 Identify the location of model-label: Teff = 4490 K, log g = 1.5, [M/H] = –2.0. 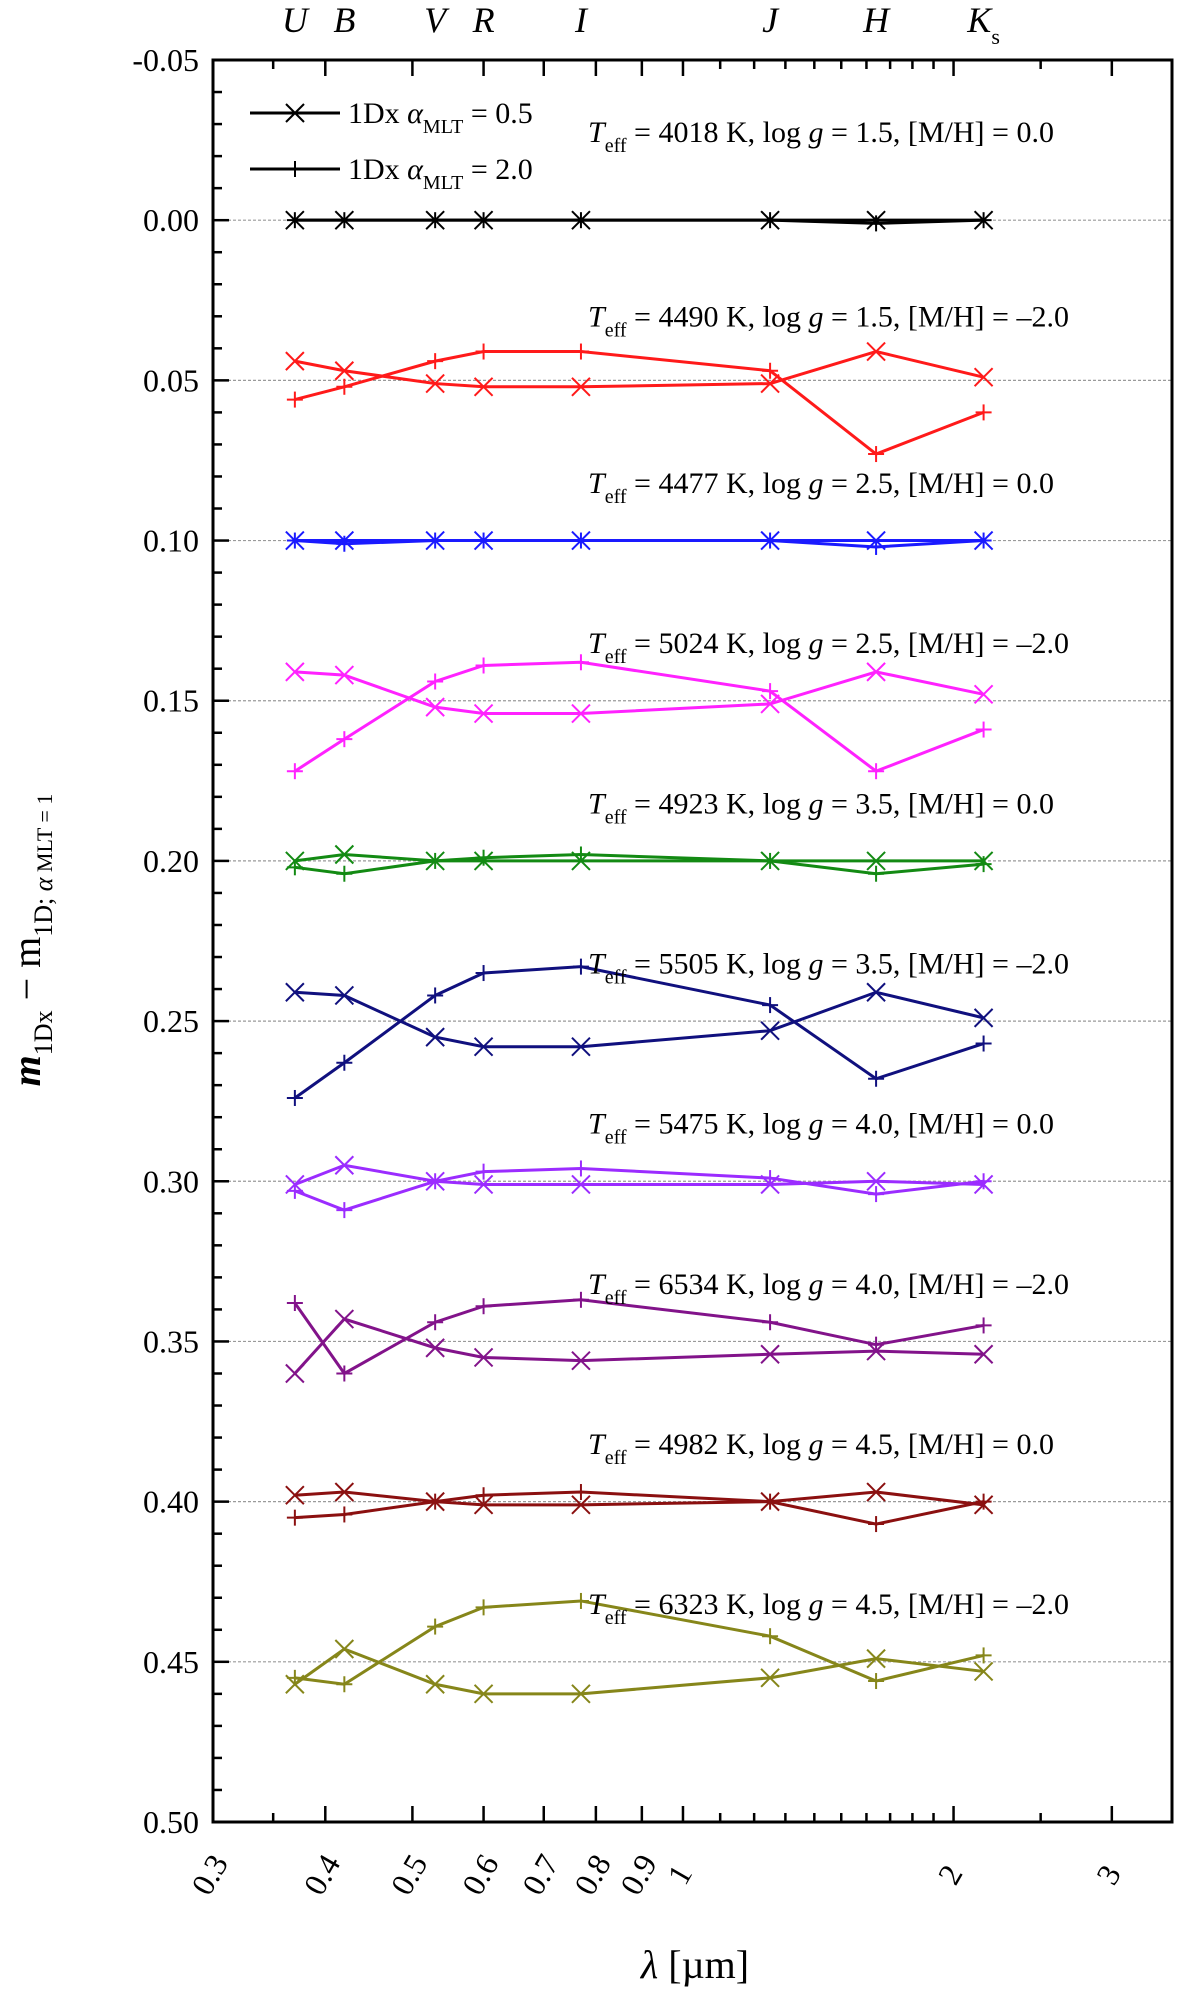
(828, 320).